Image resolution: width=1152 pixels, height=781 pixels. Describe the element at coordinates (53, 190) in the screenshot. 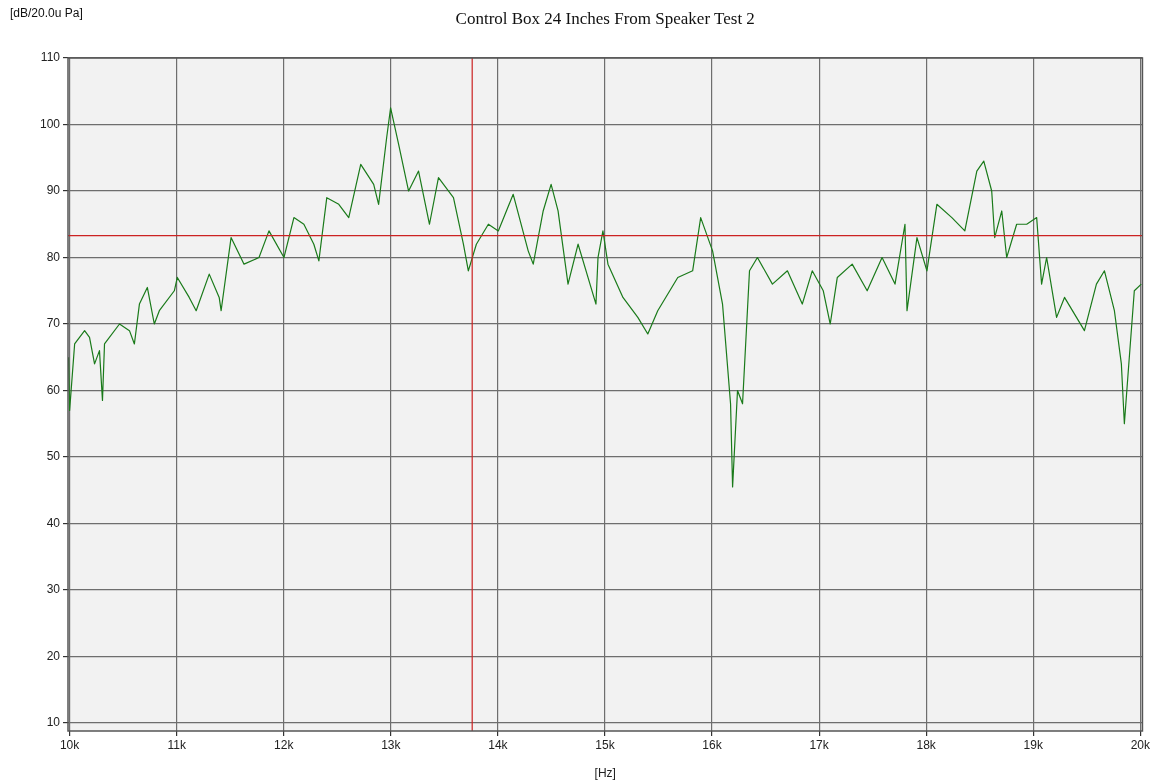

I see `y-tick-label: 90` at that location.